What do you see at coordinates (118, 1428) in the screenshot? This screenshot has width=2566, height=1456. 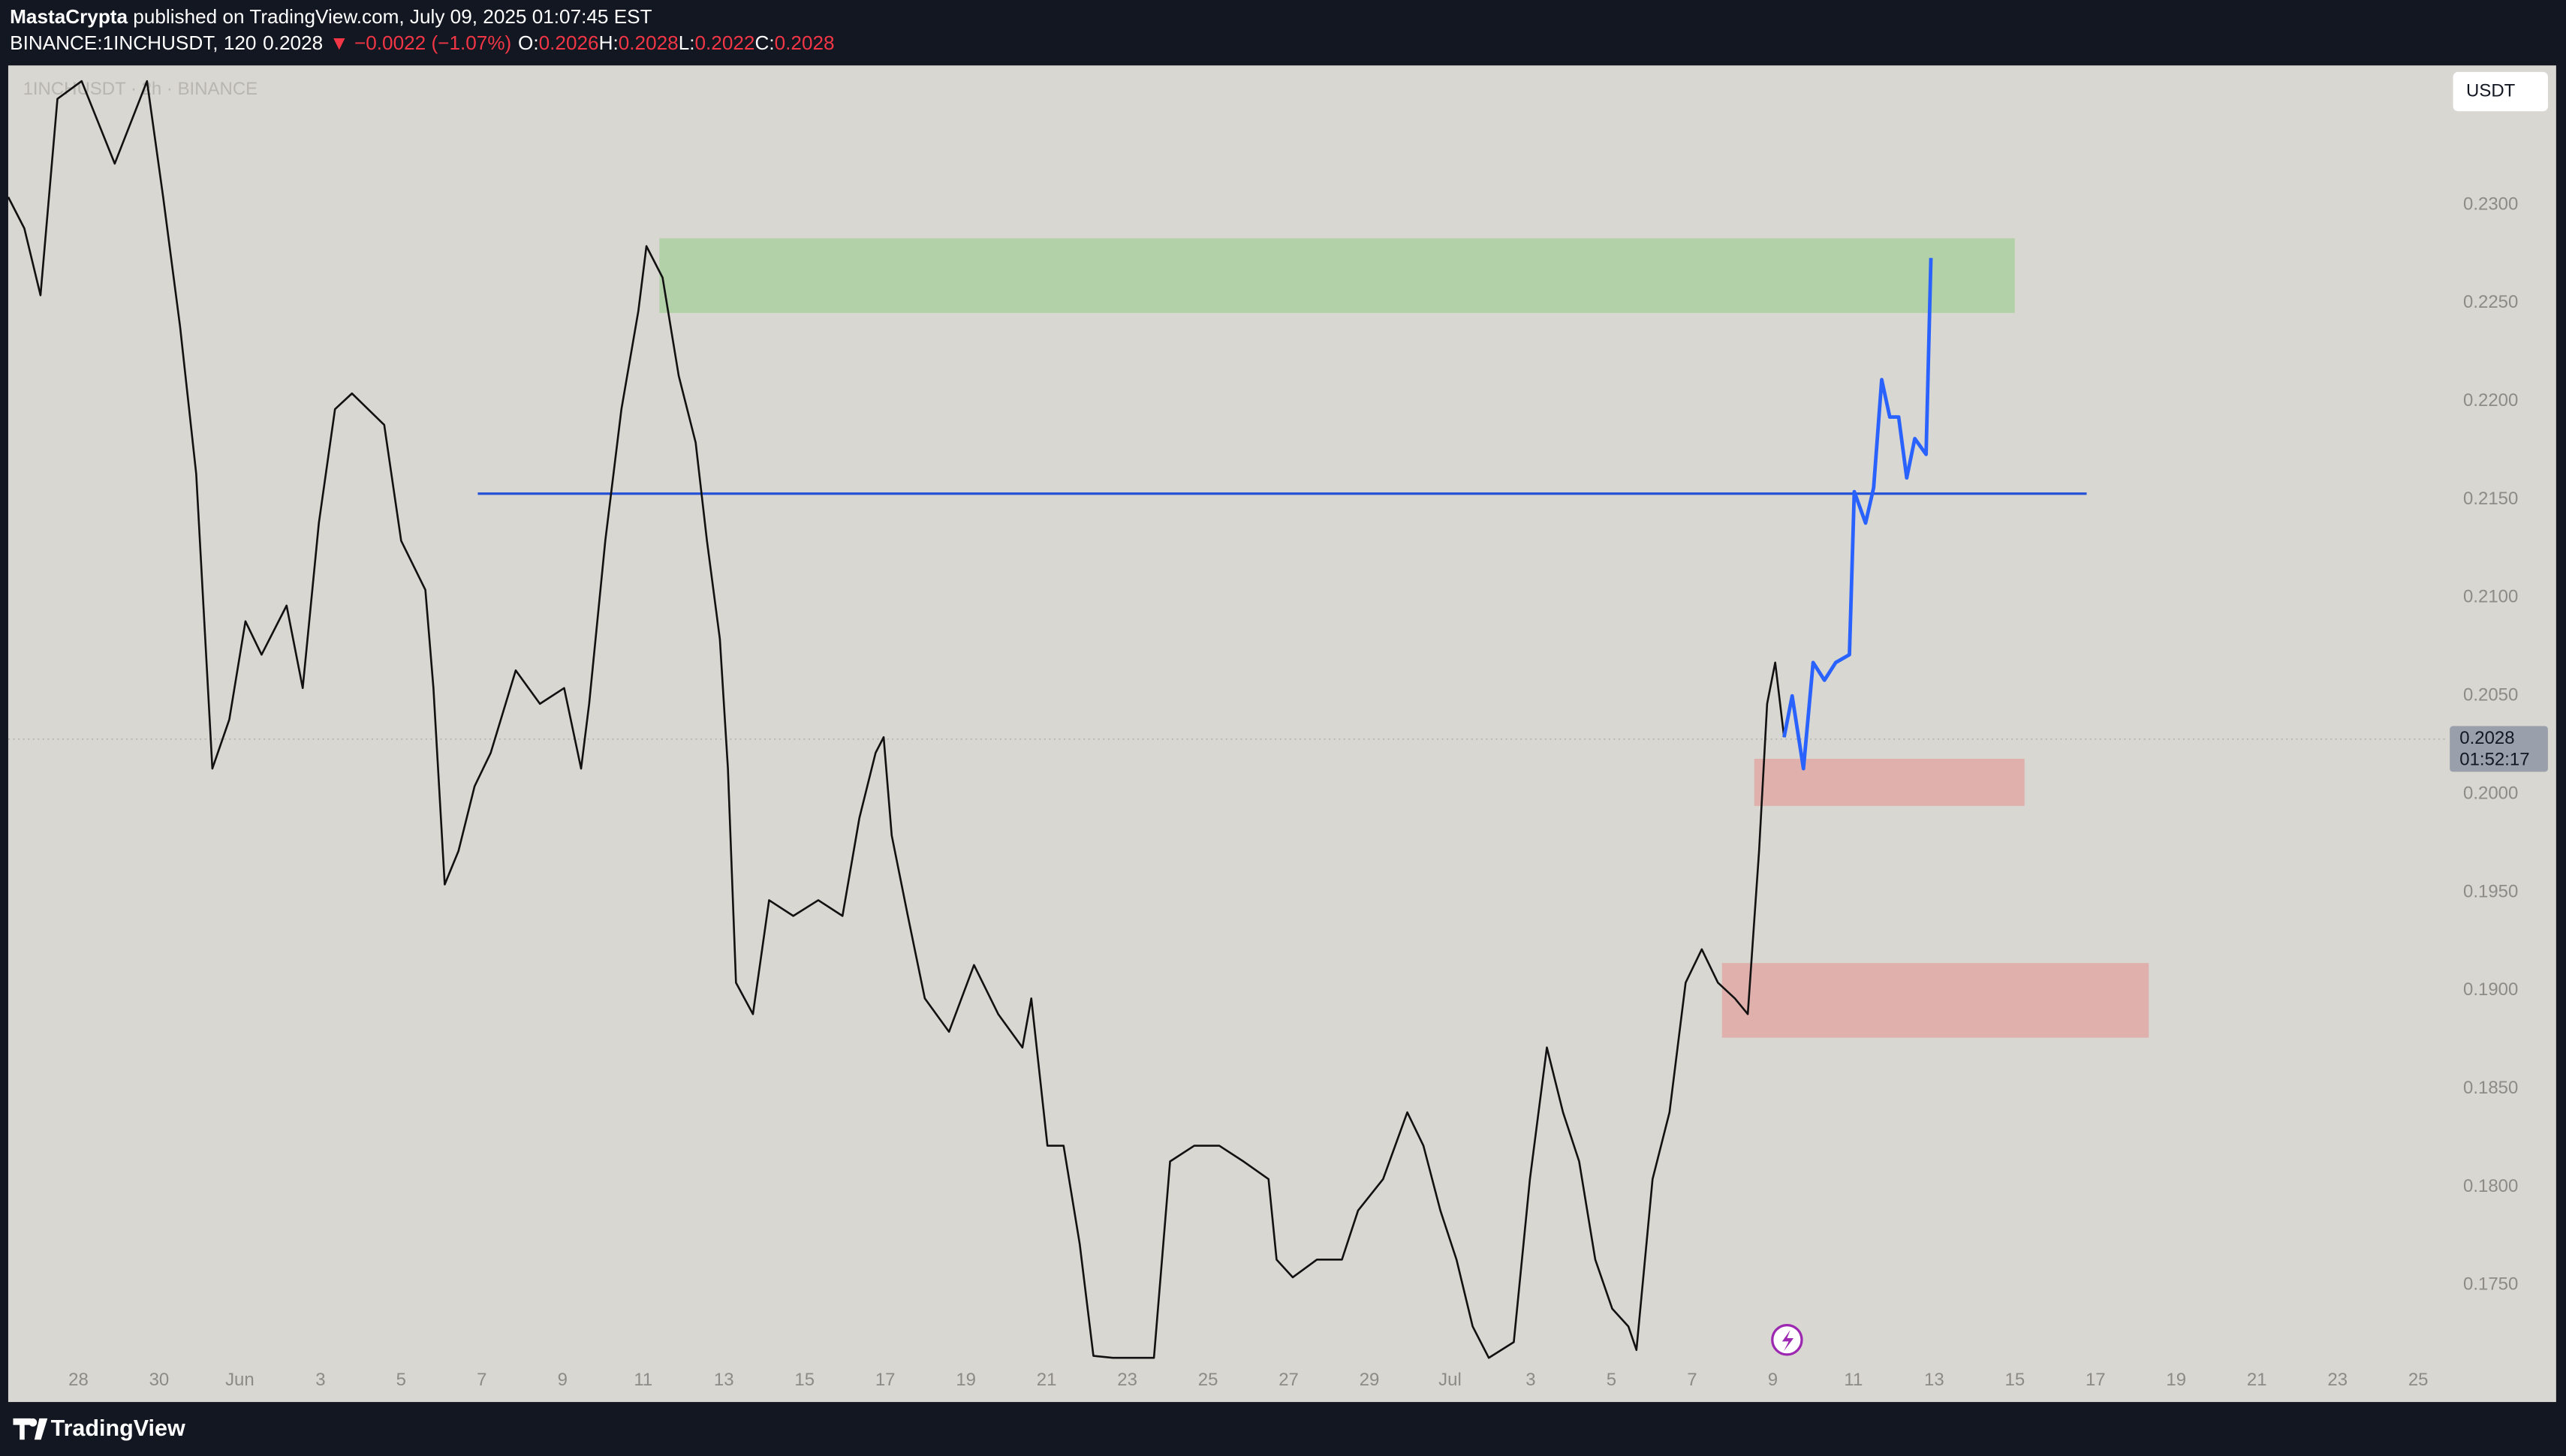 I see `footer-logo: TradingView` at bounding box center [118, 1428].